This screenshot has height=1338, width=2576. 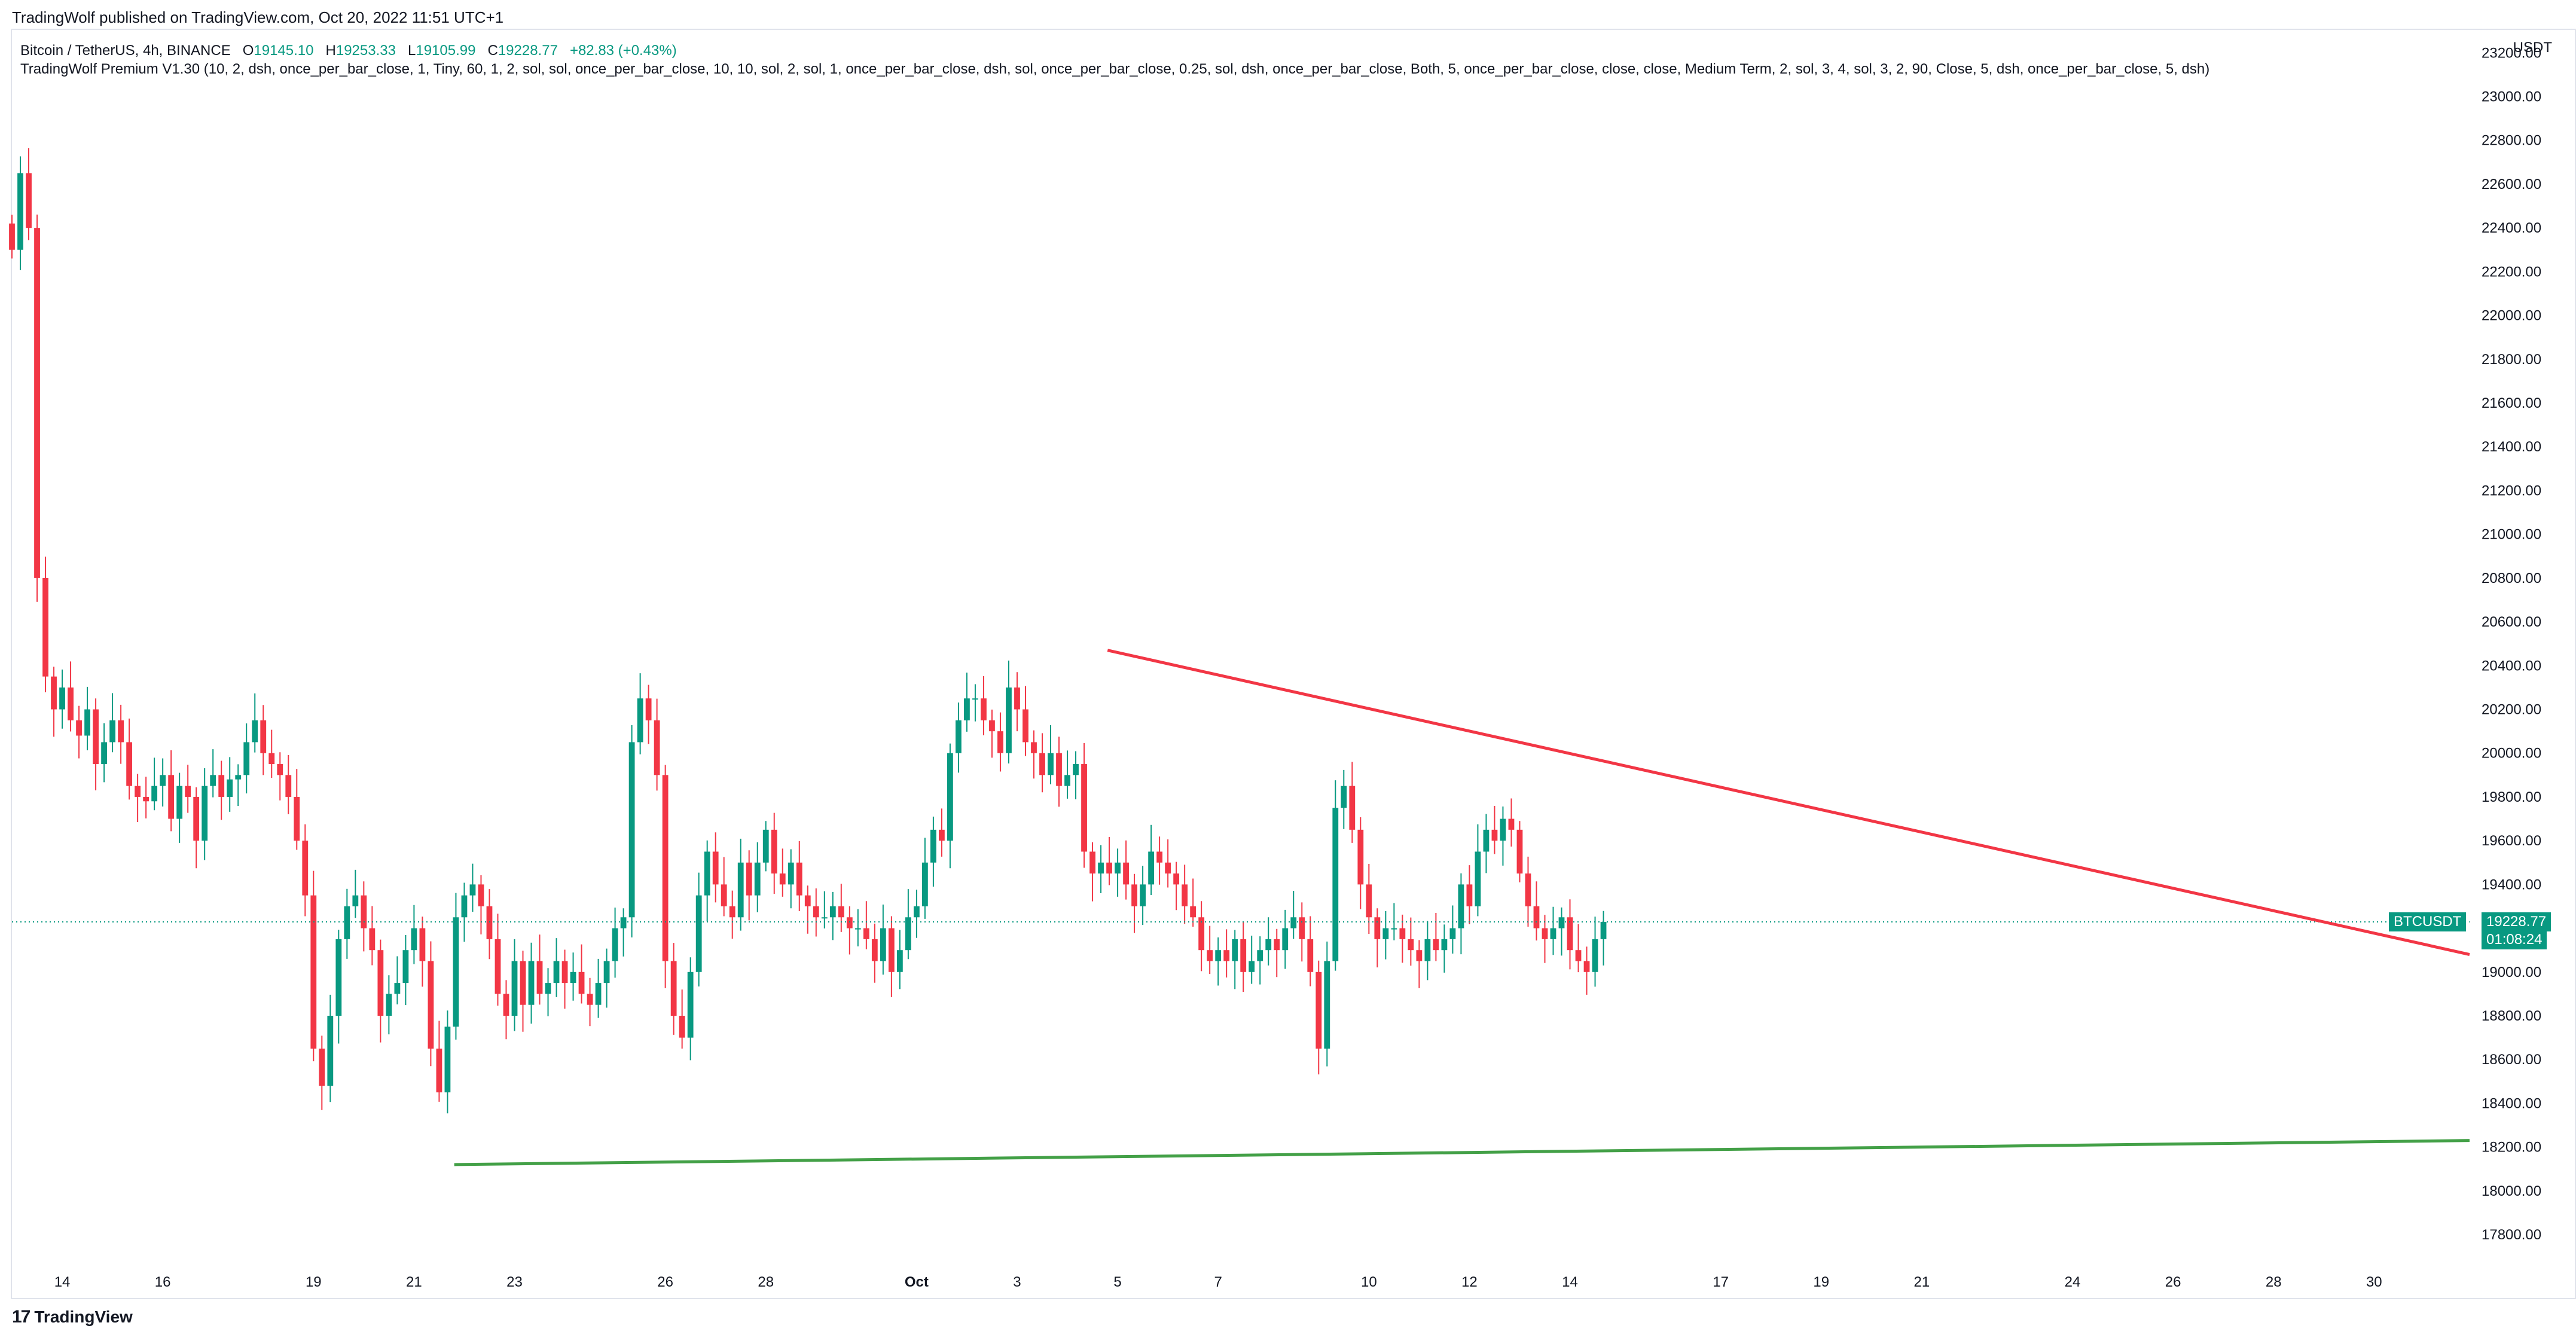 What do you see at coordinates (2173, 1282) in the screenshot?
I see `time-tick-label: 26` at bounding box center [2173, 1282].